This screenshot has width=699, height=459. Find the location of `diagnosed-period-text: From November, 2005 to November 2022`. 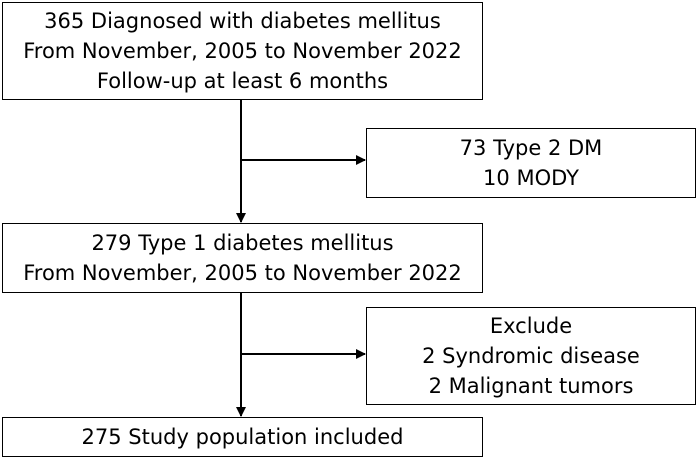

diagnosed-period-text: From November, 2005 to November 2022 is located at coordinates (242, 51).